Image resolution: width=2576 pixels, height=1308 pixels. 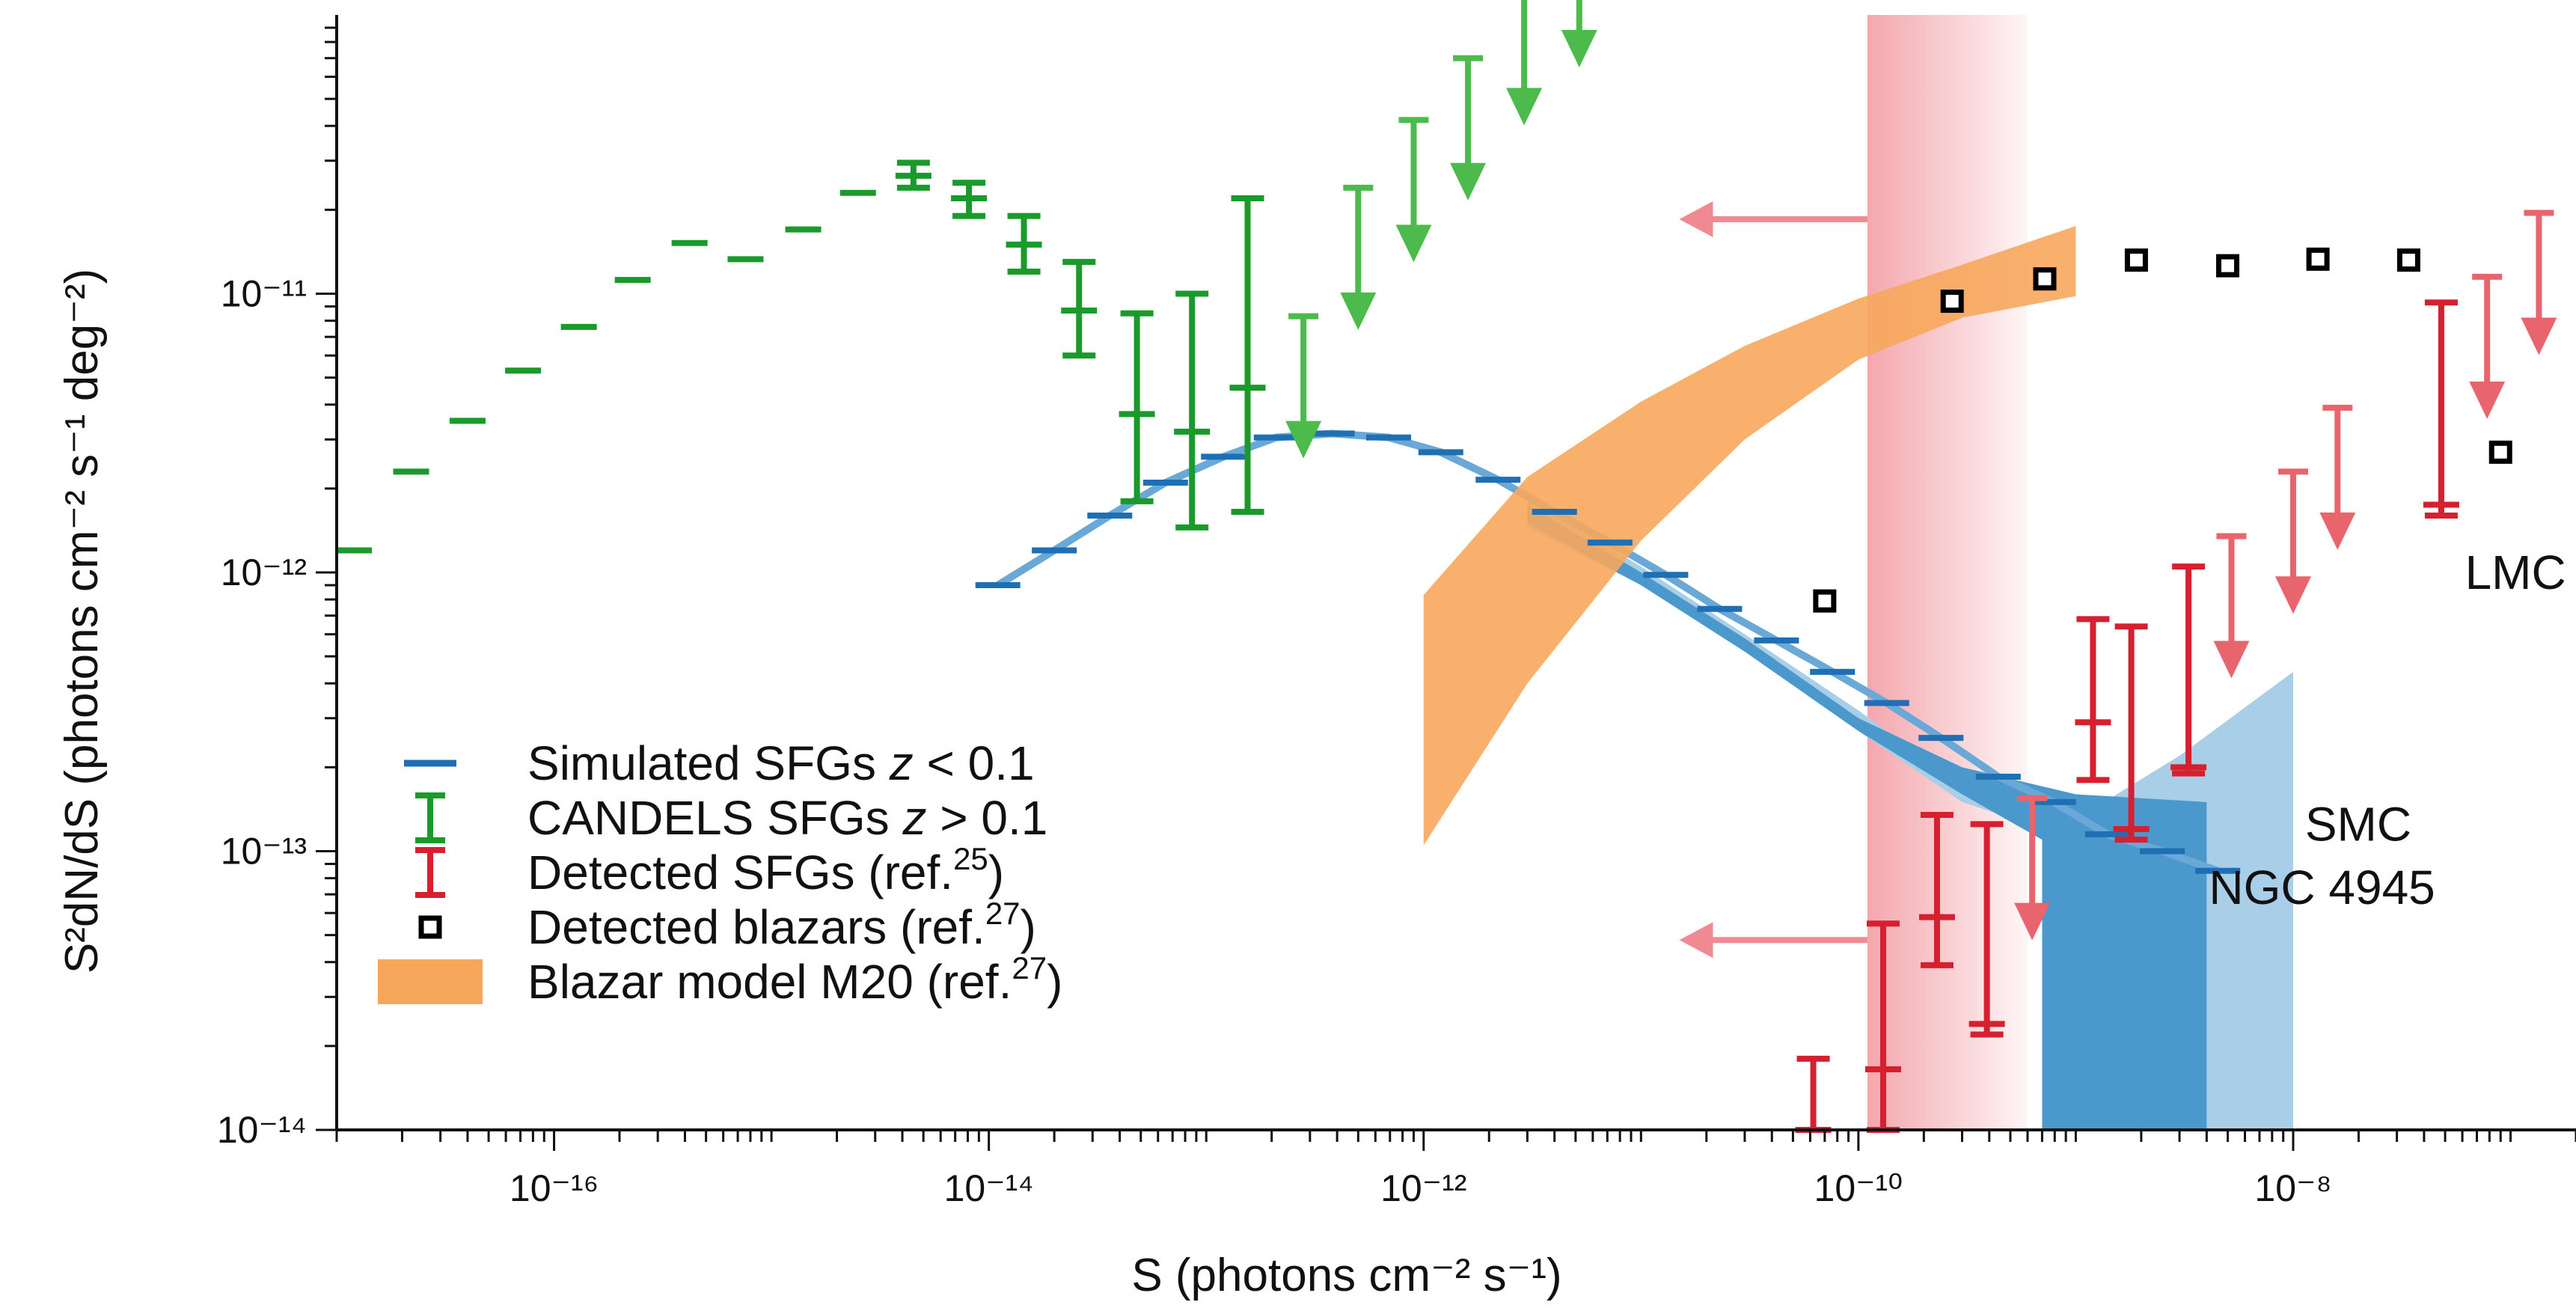 What do you see at coordinates (1423, 1188) in the screenshot?
I see `x-tick-label: 10⁻¹²` at bounding box center [1423, 1188].